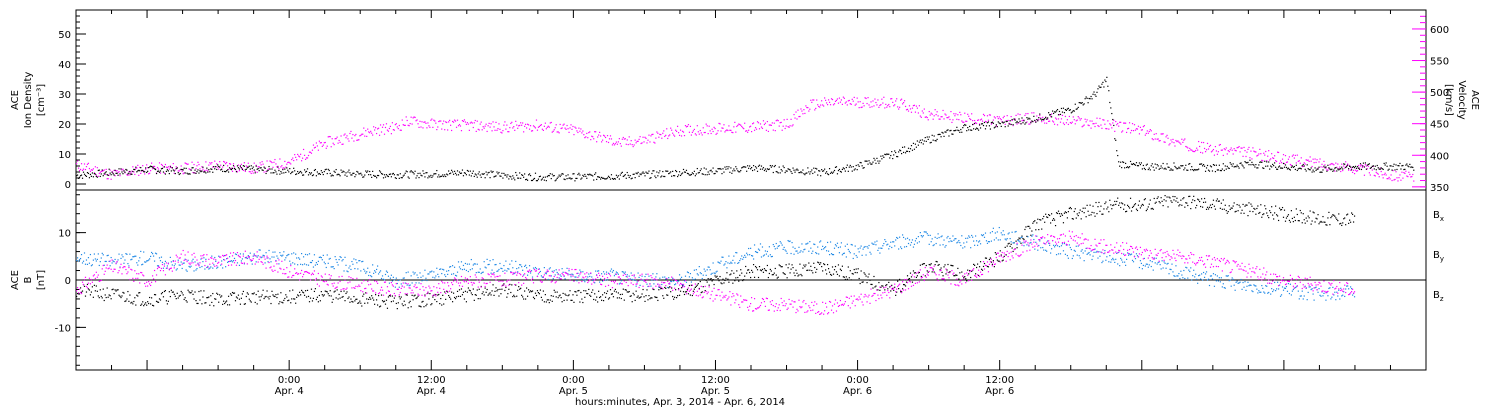  What do you see at coordinates (1439, 93) in the screenshot?
I see `velocity-tick-label: 500` at bounding box center [1439, 93].